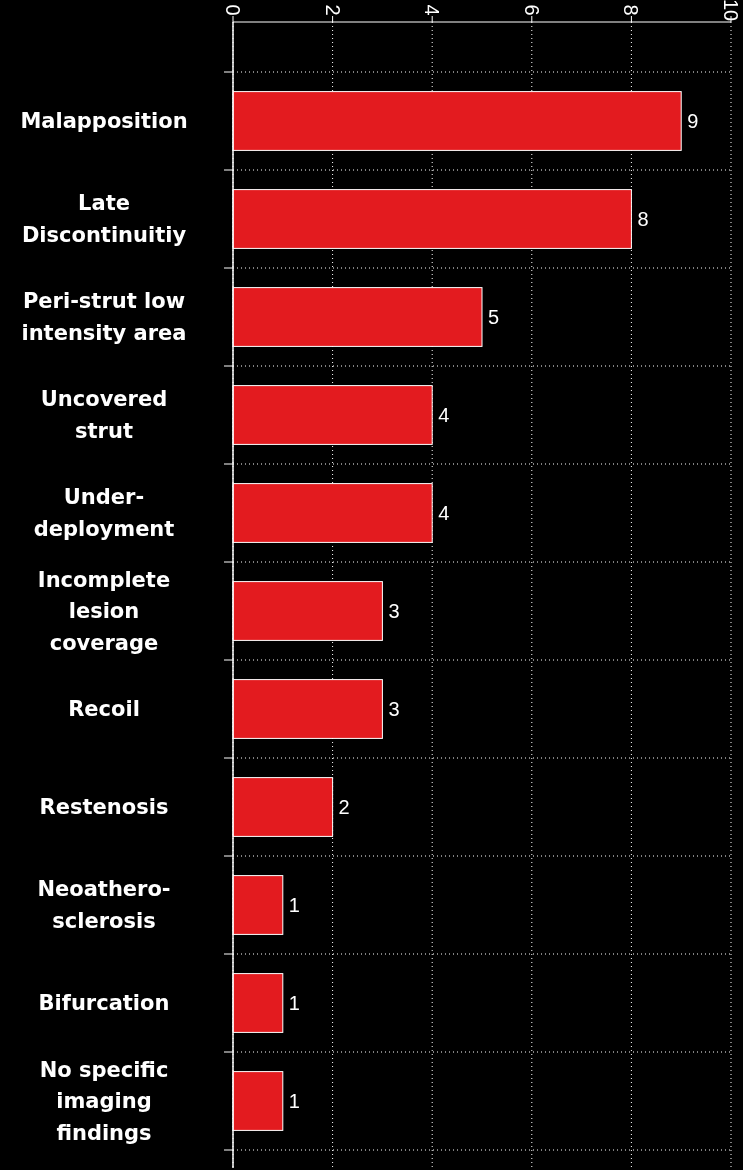 Image resolution: width=743 pixels, height=1170 pixels. What do you see at coordinates (332, 10) in the screenshot?
I see `x-tick-label: 2` at bounding box center [332, 10].